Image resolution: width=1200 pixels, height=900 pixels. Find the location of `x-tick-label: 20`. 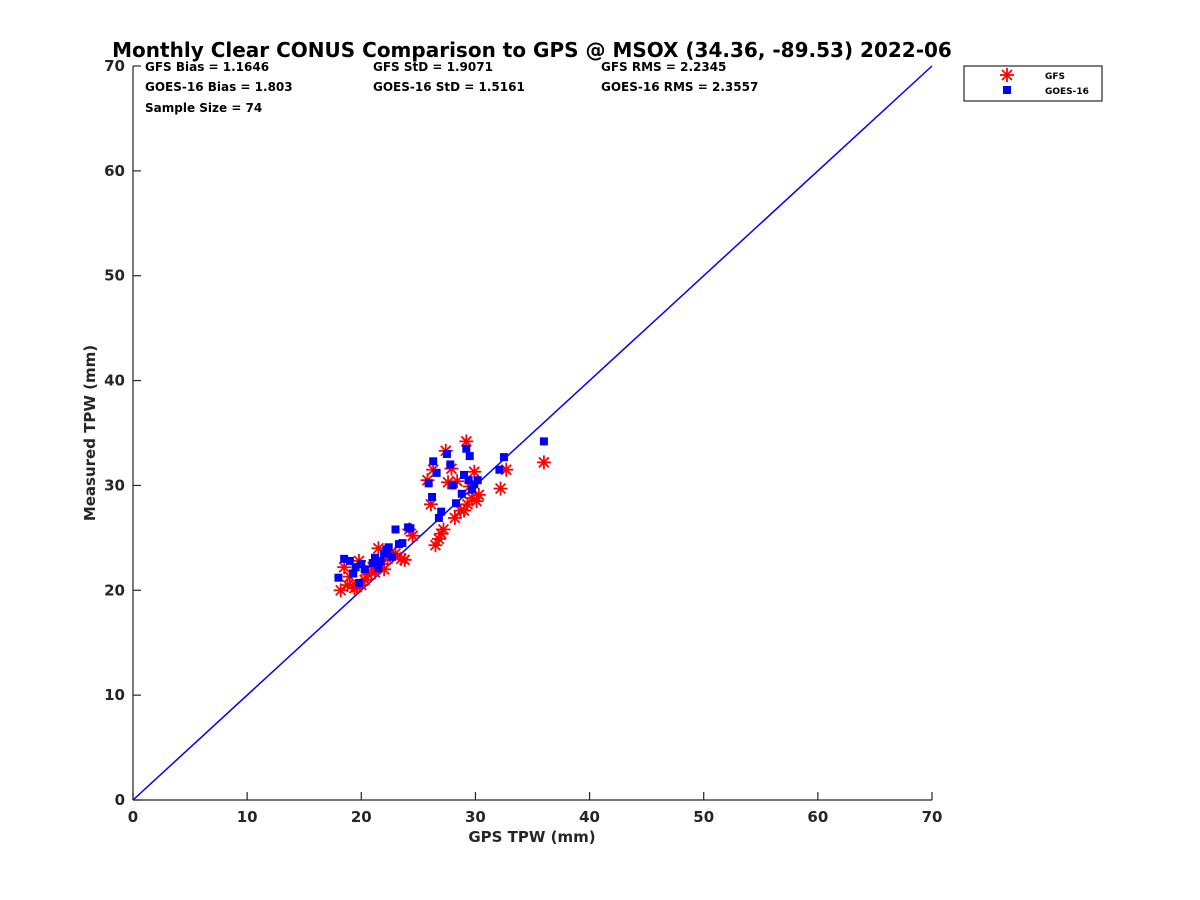

x-tick-label: 20 is located at coordinates (361, 817).